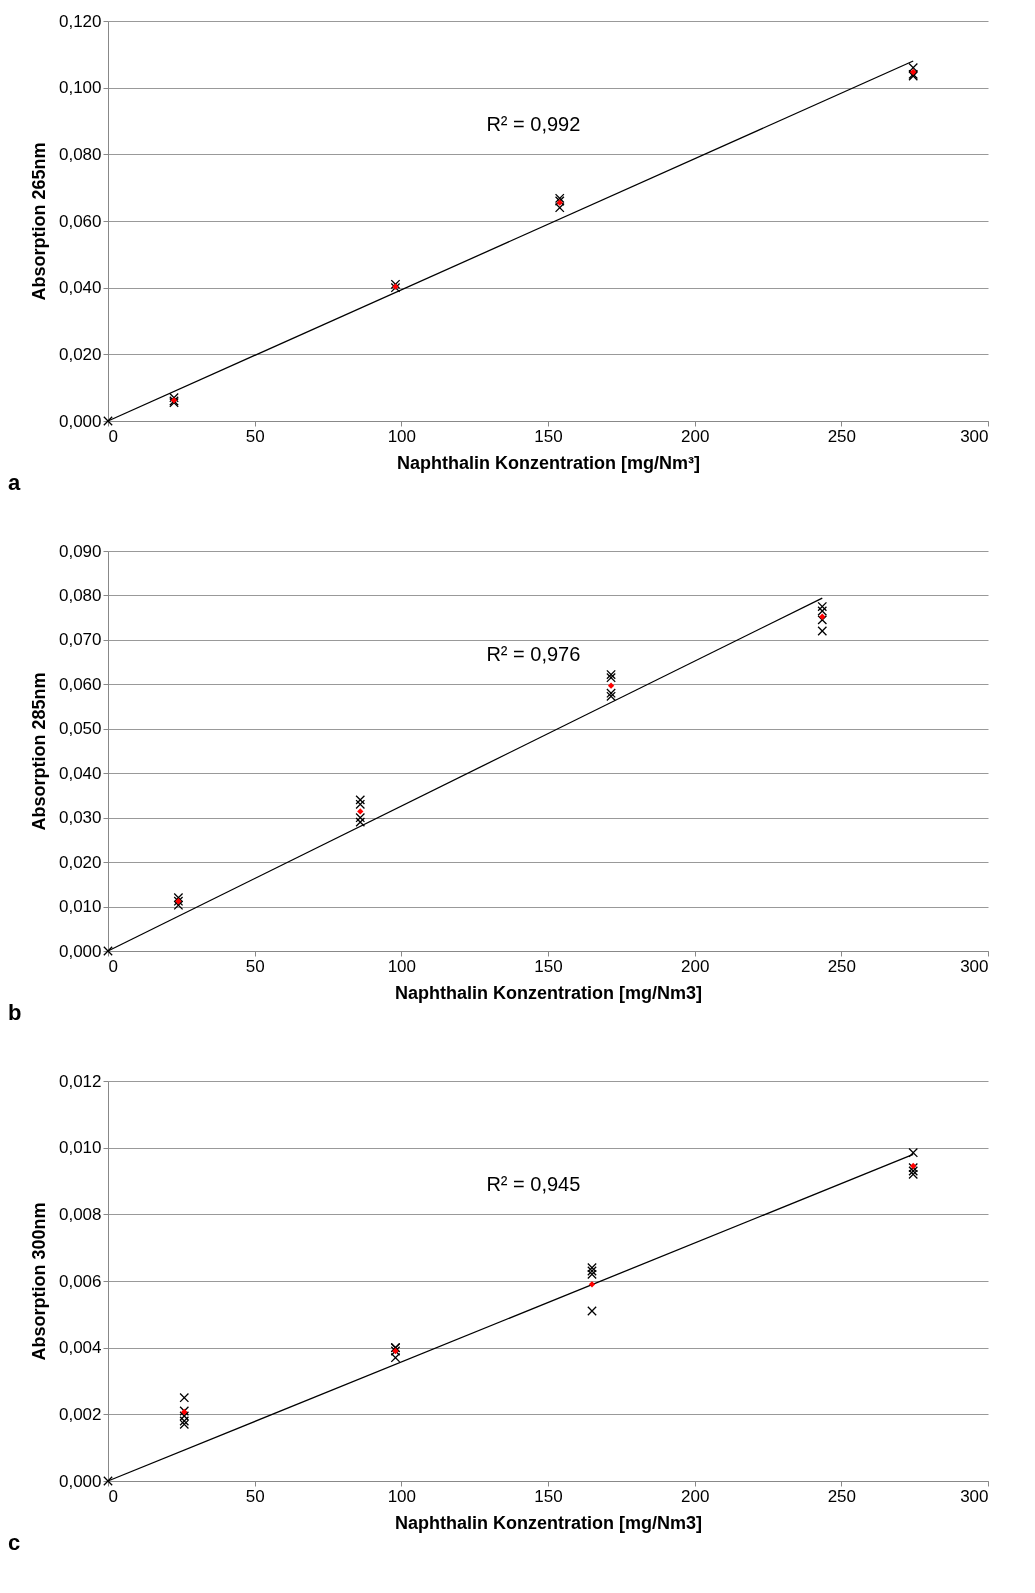  I want to click on annotation: R² = 0,945, so click(533, 1184).